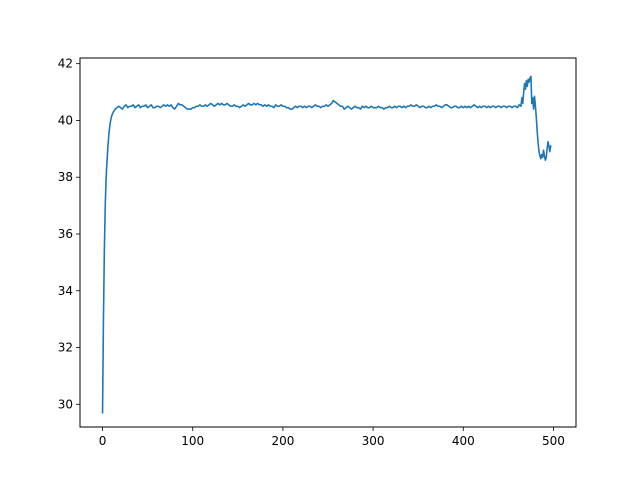 The height and width of the screenshot is (480, 640). I want to click on x-tick-label-3: 300, so click(373, 441).